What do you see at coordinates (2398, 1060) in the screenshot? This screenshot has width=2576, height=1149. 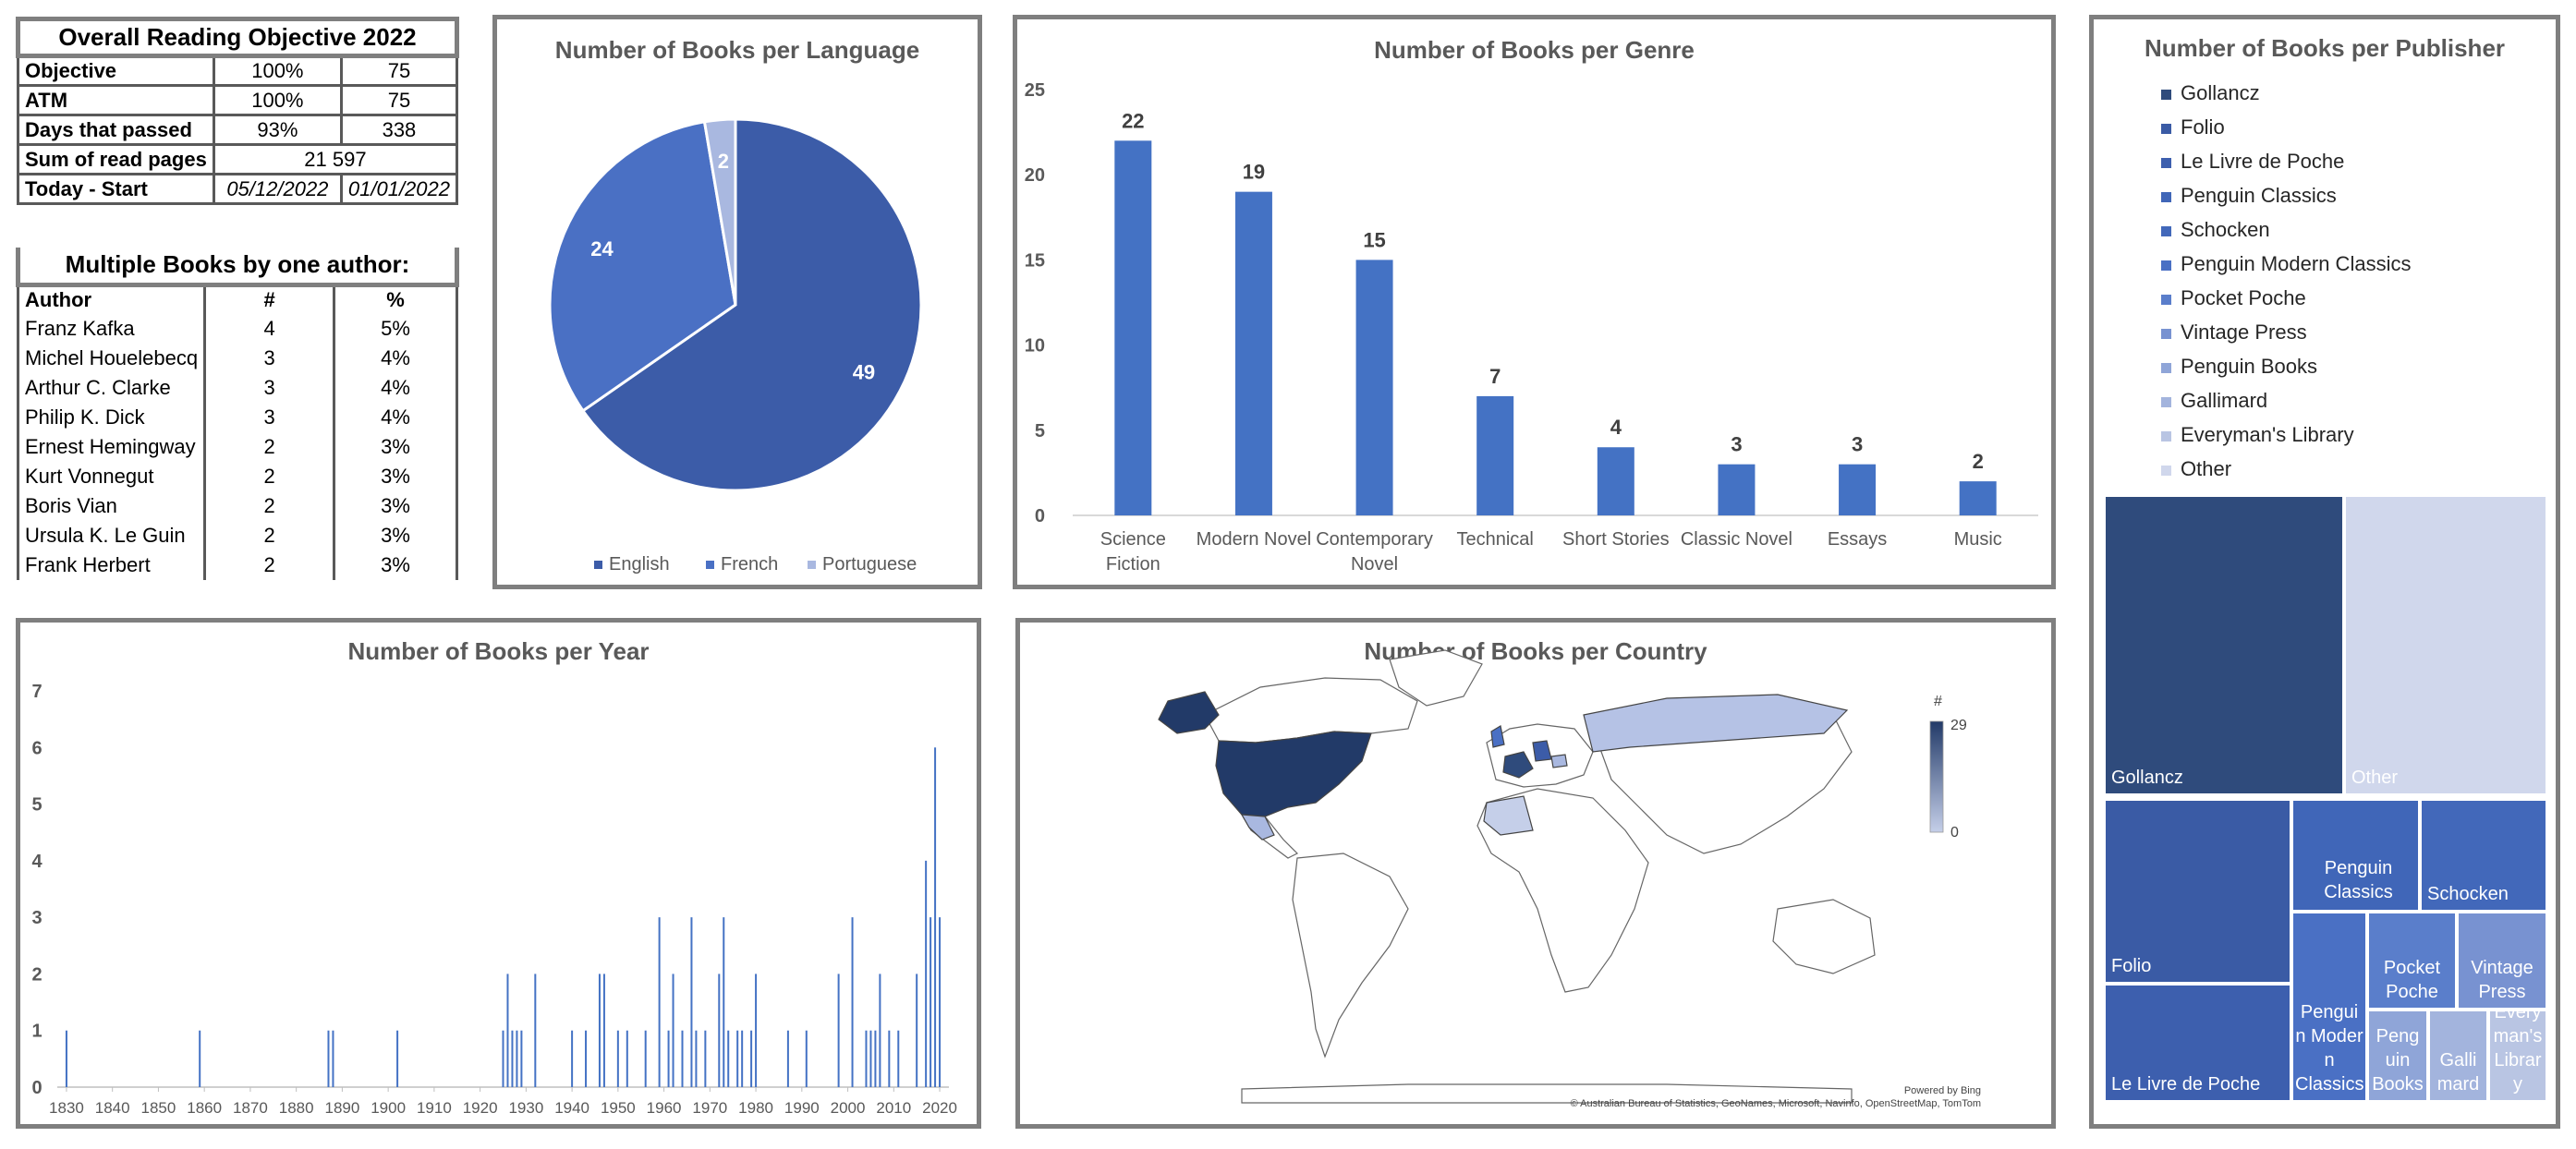 I see `treemap-label: Peng uin Books` at bounding box center [2398, 1060].